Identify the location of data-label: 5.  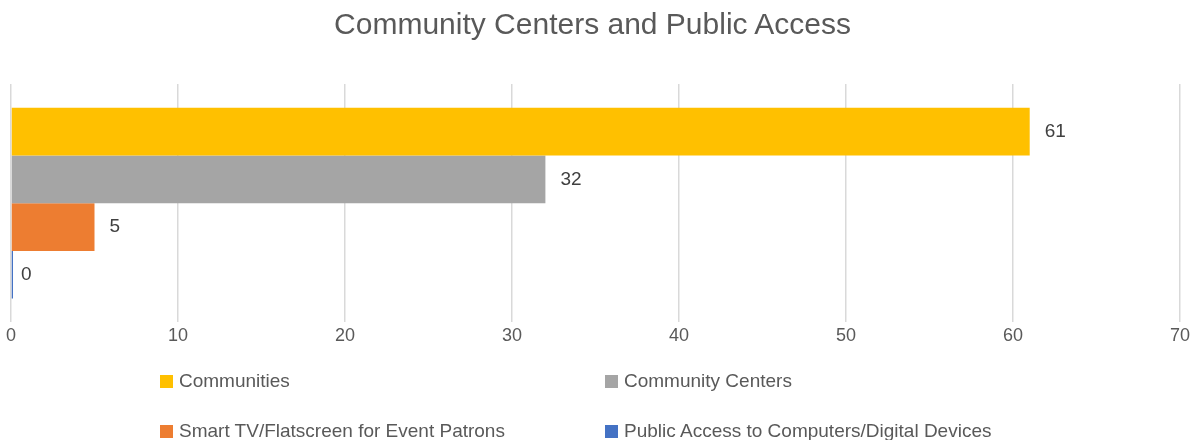
(115, 226).